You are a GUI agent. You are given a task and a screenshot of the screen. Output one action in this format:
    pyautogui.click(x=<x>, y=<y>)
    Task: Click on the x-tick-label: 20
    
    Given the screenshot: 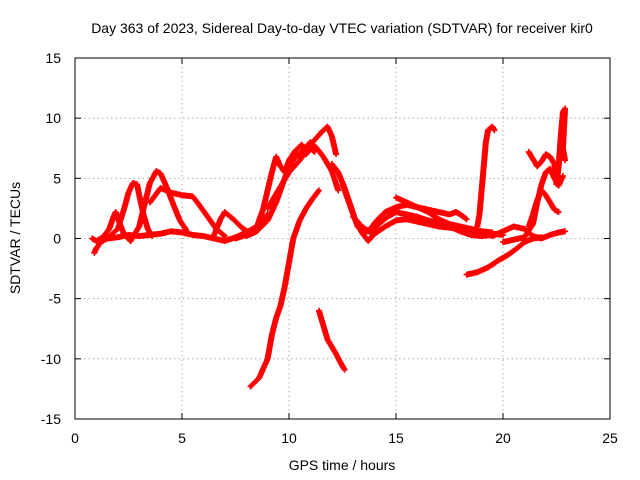 What is the action you would take?
    pyautogui.click(x=503, y=438)
    